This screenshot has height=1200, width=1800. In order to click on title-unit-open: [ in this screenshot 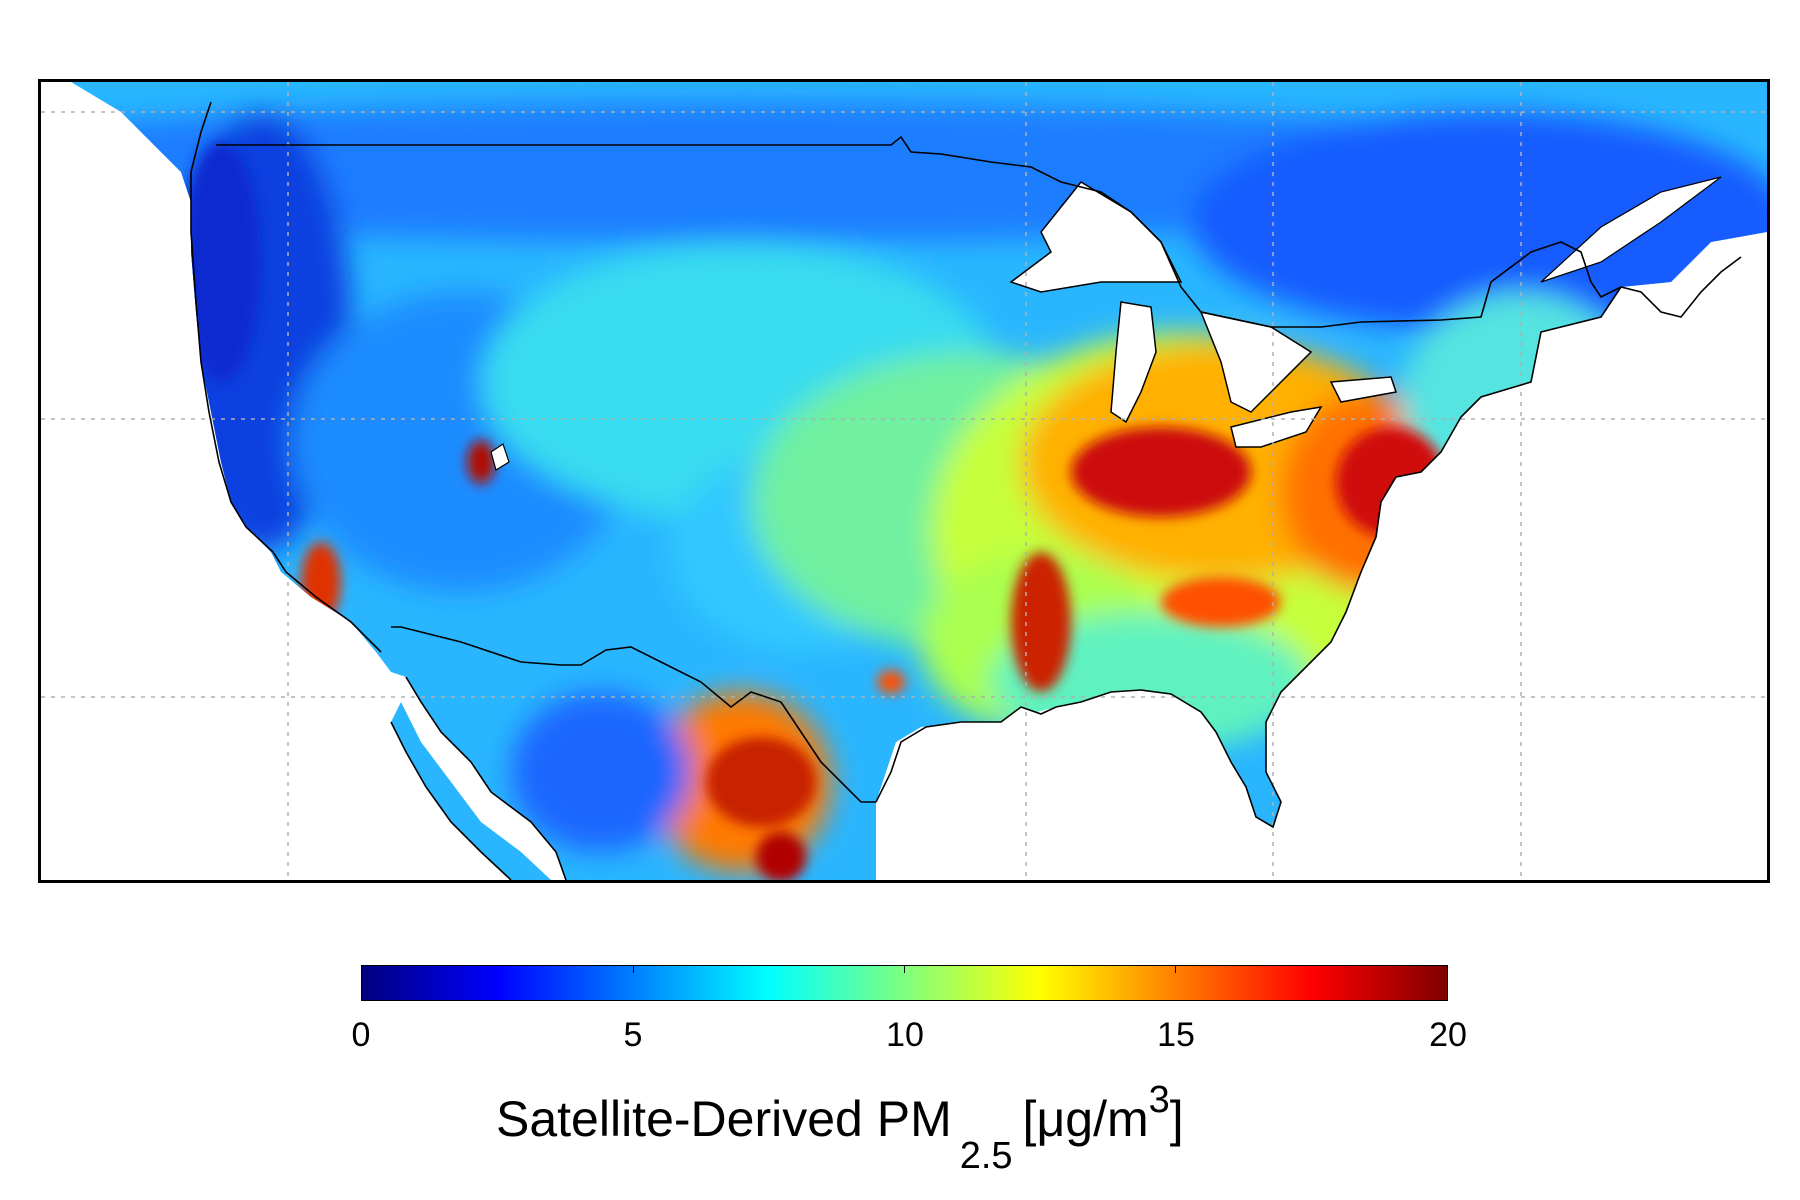, I will do `click(1029, 1119)`.